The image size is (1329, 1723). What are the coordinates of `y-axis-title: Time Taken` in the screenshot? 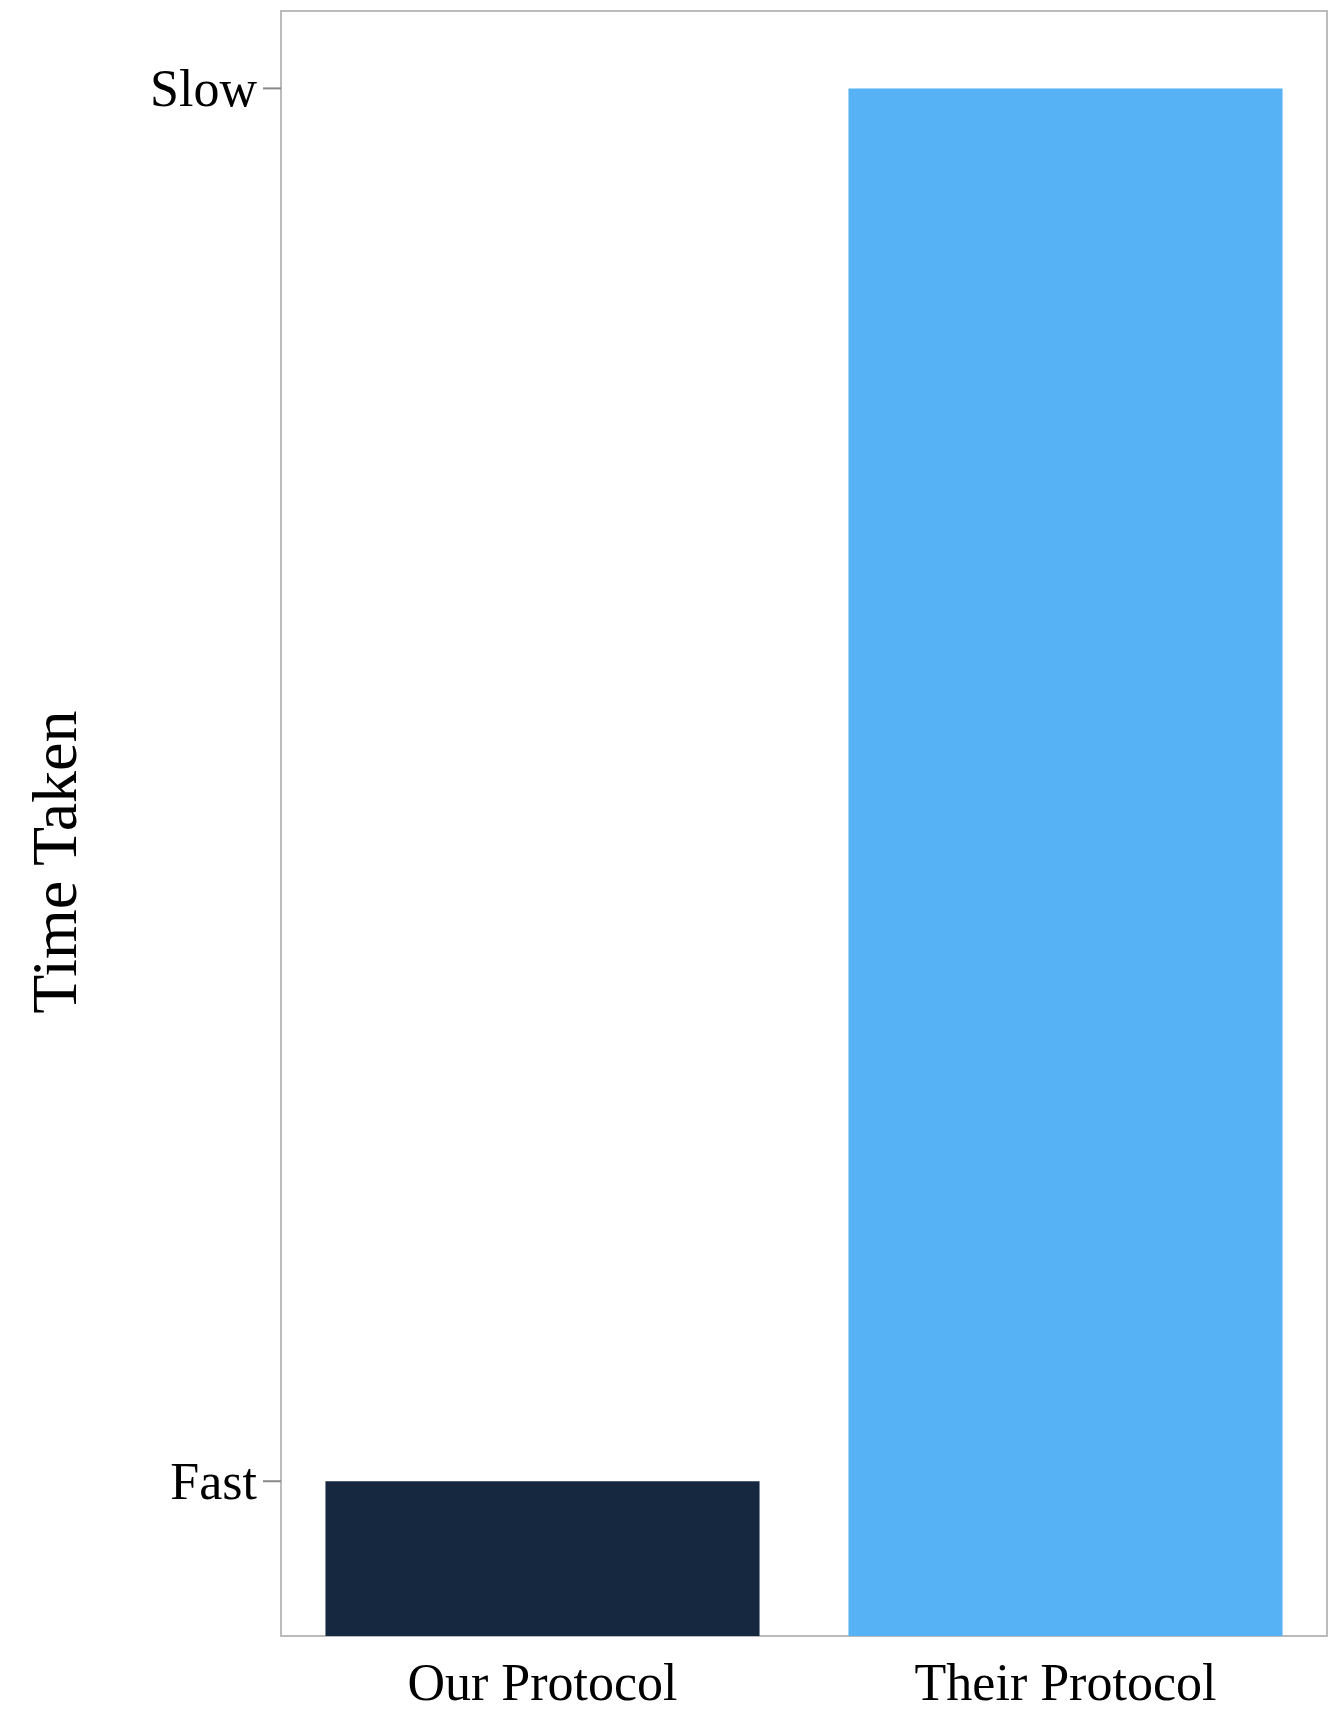 It's located at (54, 862).